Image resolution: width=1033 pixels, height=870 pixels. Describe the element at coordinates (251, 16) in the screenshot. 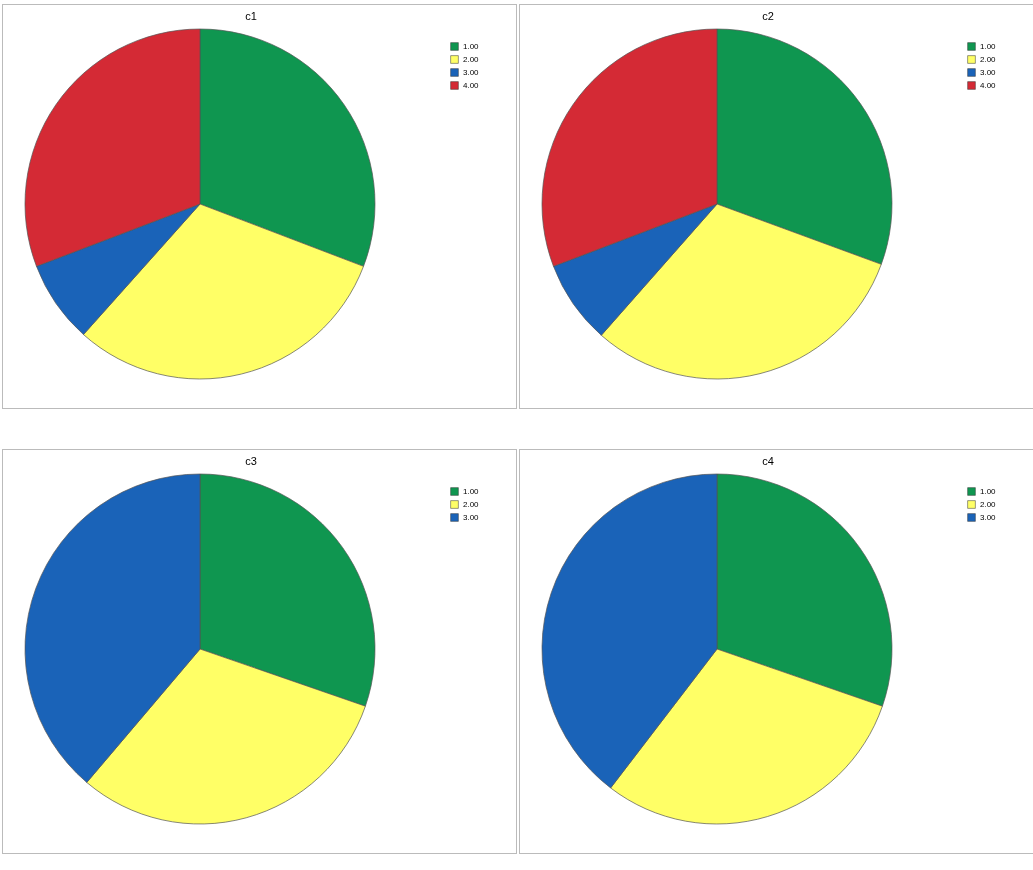

I see `chart-title: c1` at that location.